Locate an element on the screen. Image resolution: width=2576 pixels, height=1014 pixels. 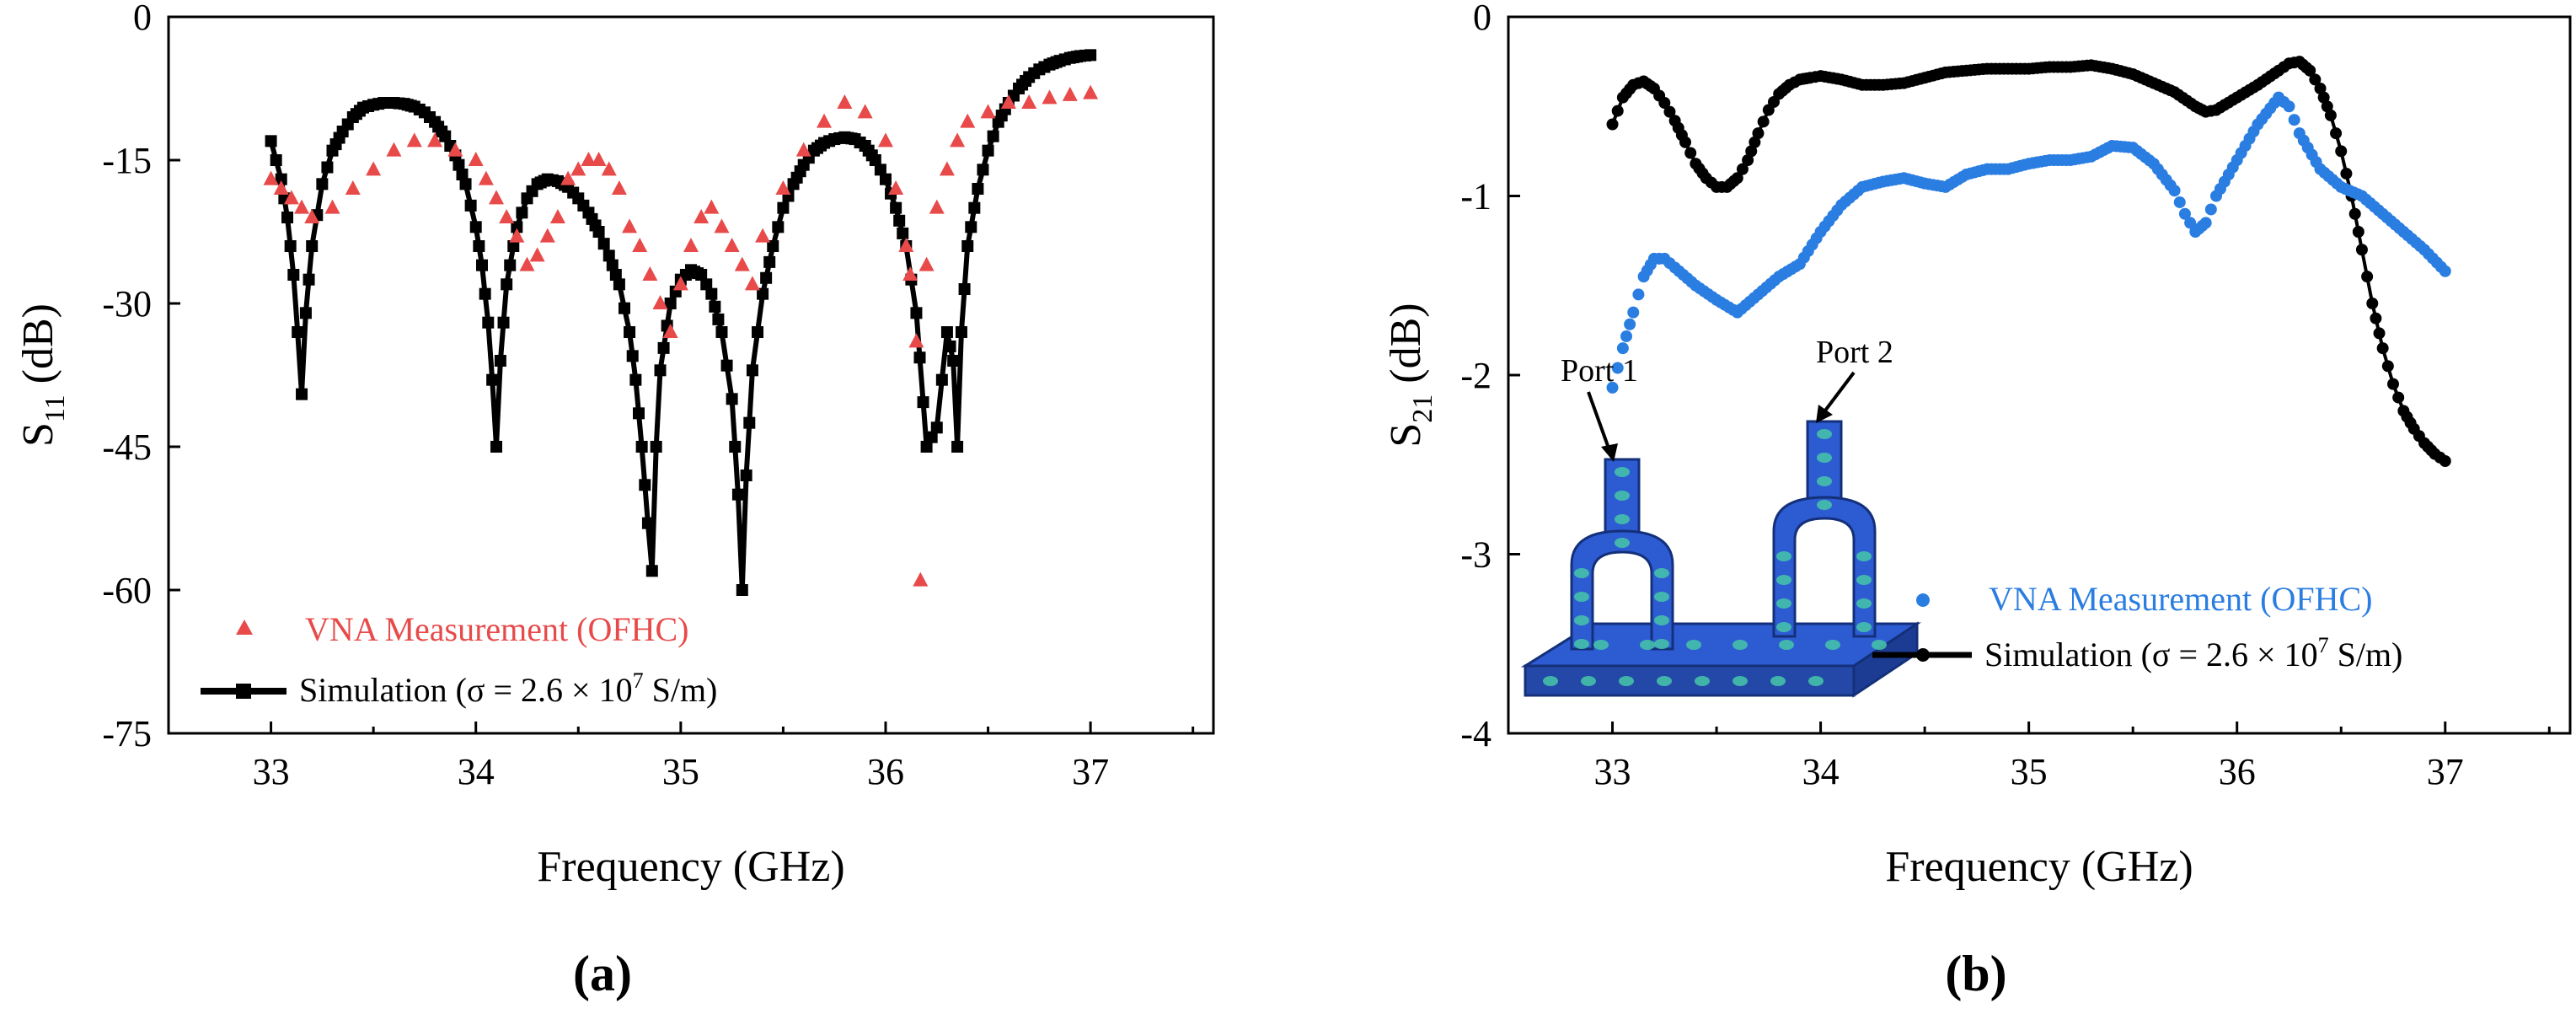
y-tick-label: -4 is located at coordinates (1476, 733).